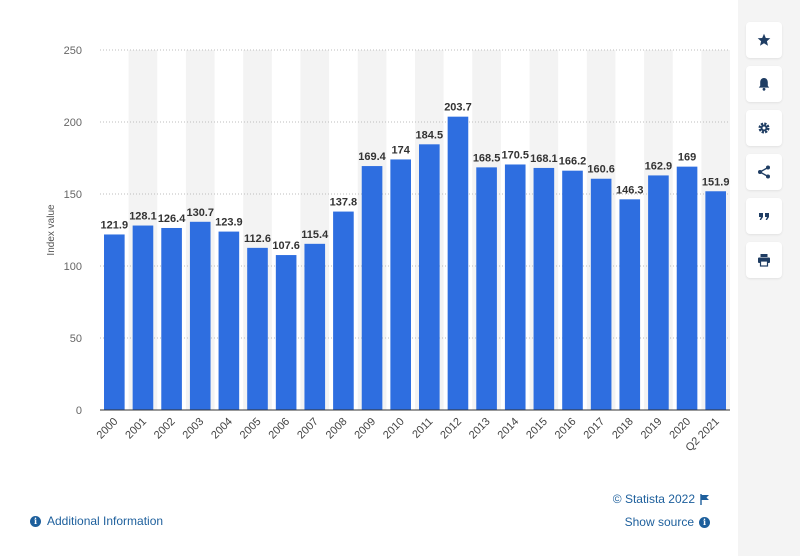 This screenshot has width=800, height=556. What do you see at coordinates (573, 162) in the screenshot?
I see `data-label: 166.2` at bounding box center [573, 162].